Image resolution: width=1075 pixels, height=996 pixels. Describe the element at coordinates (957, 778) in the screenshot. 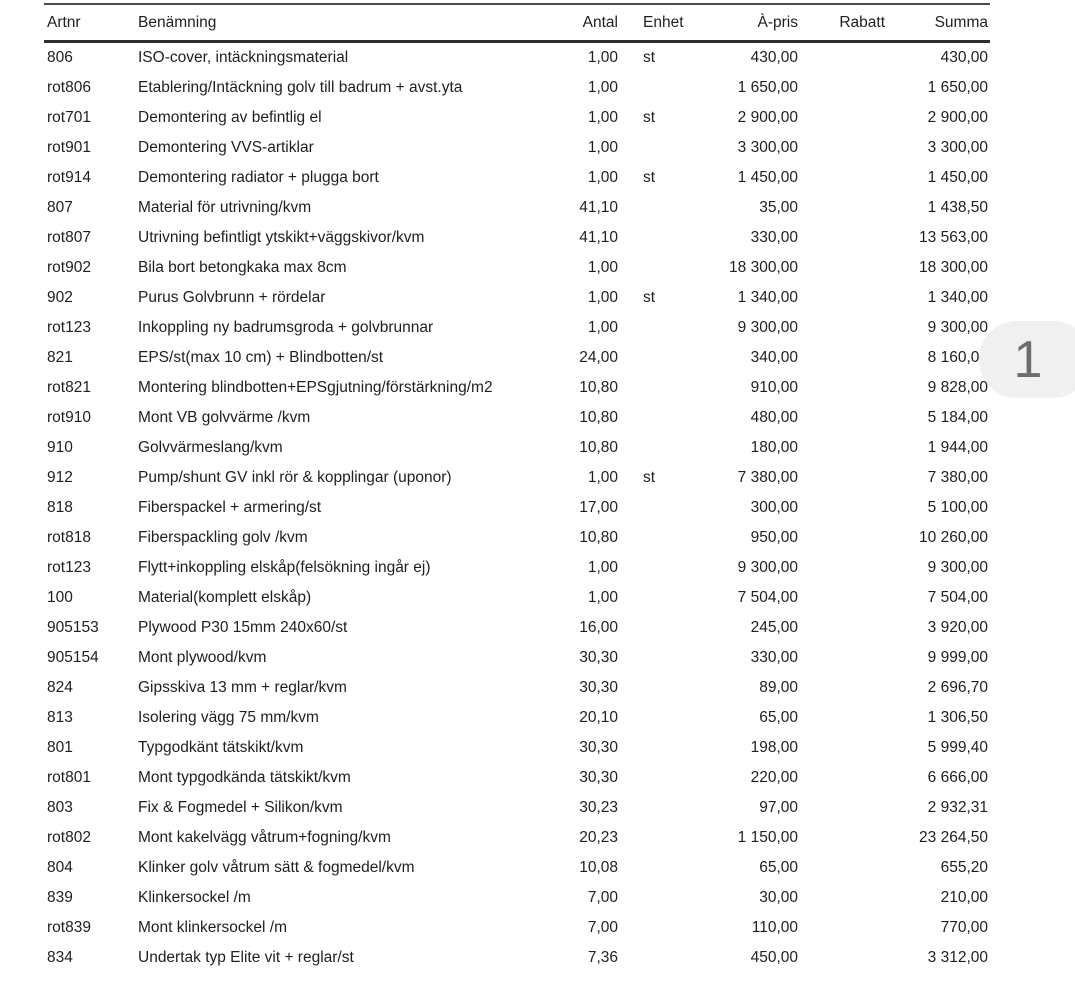

I see `cell-summa: 6 666,00` at that location.